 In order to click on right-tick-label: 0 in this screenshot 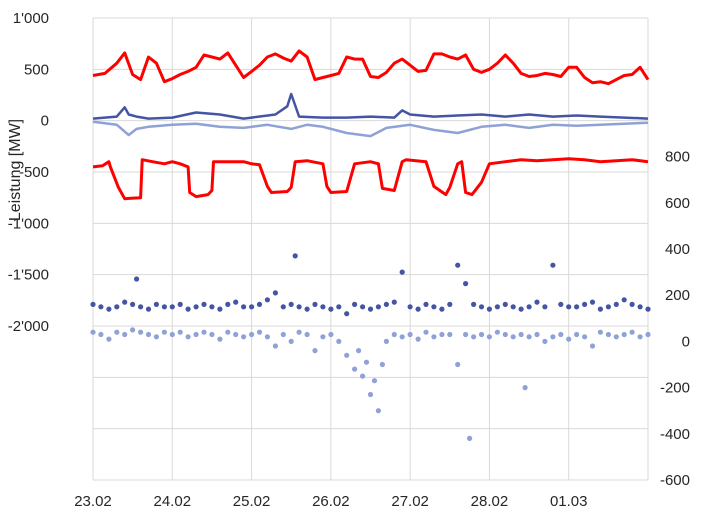, I will do `click(686, 341)`.